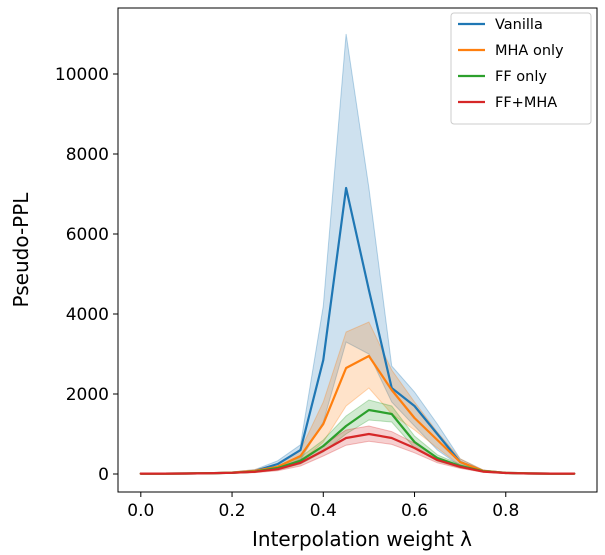 This screenshot has width=605, height=555. I want to click on x-tick-label: 0.8, so click(505, 511).